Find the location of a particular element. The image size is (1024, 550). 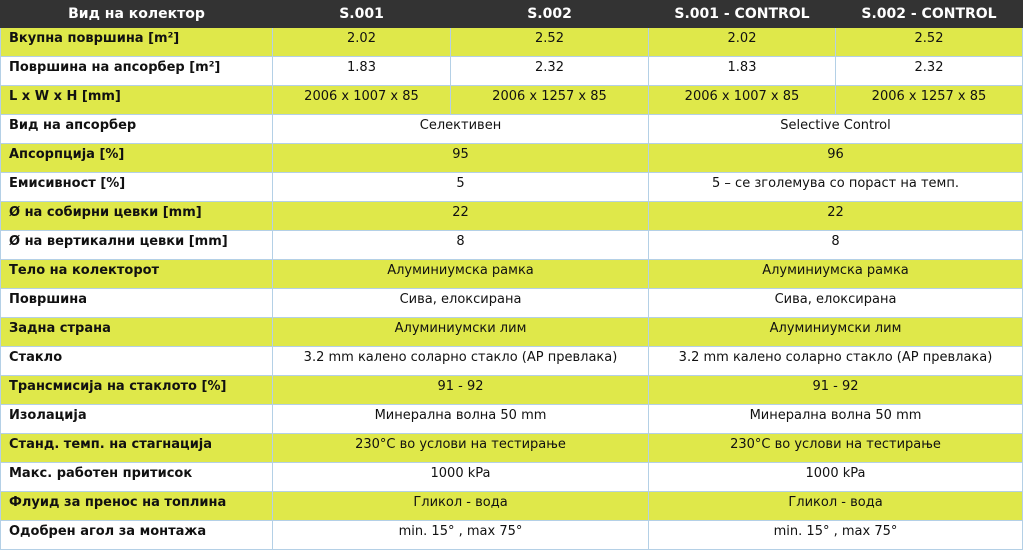

value-cell: 5 is located at coordinates (460, 187).